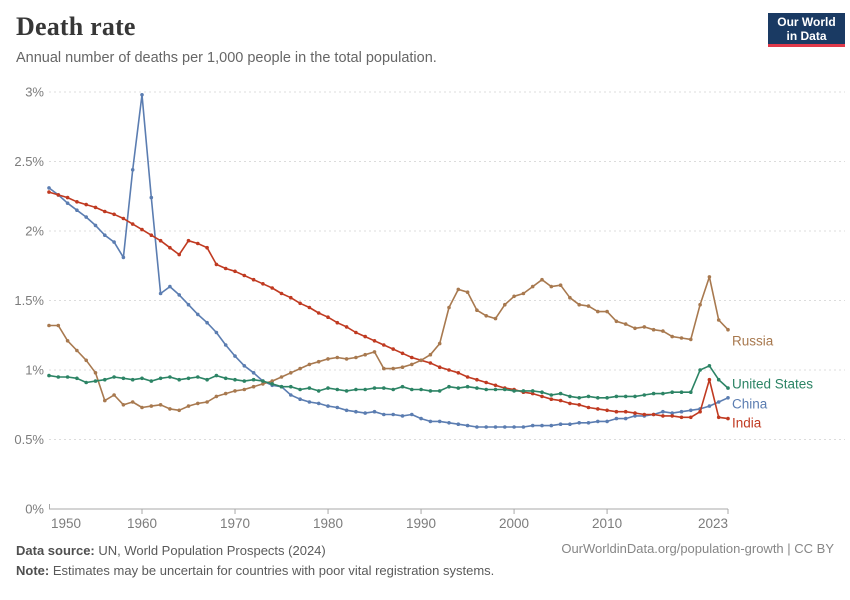 The image size is (850, 600). I want to click on page-title: Death rate, so click(76, 26).